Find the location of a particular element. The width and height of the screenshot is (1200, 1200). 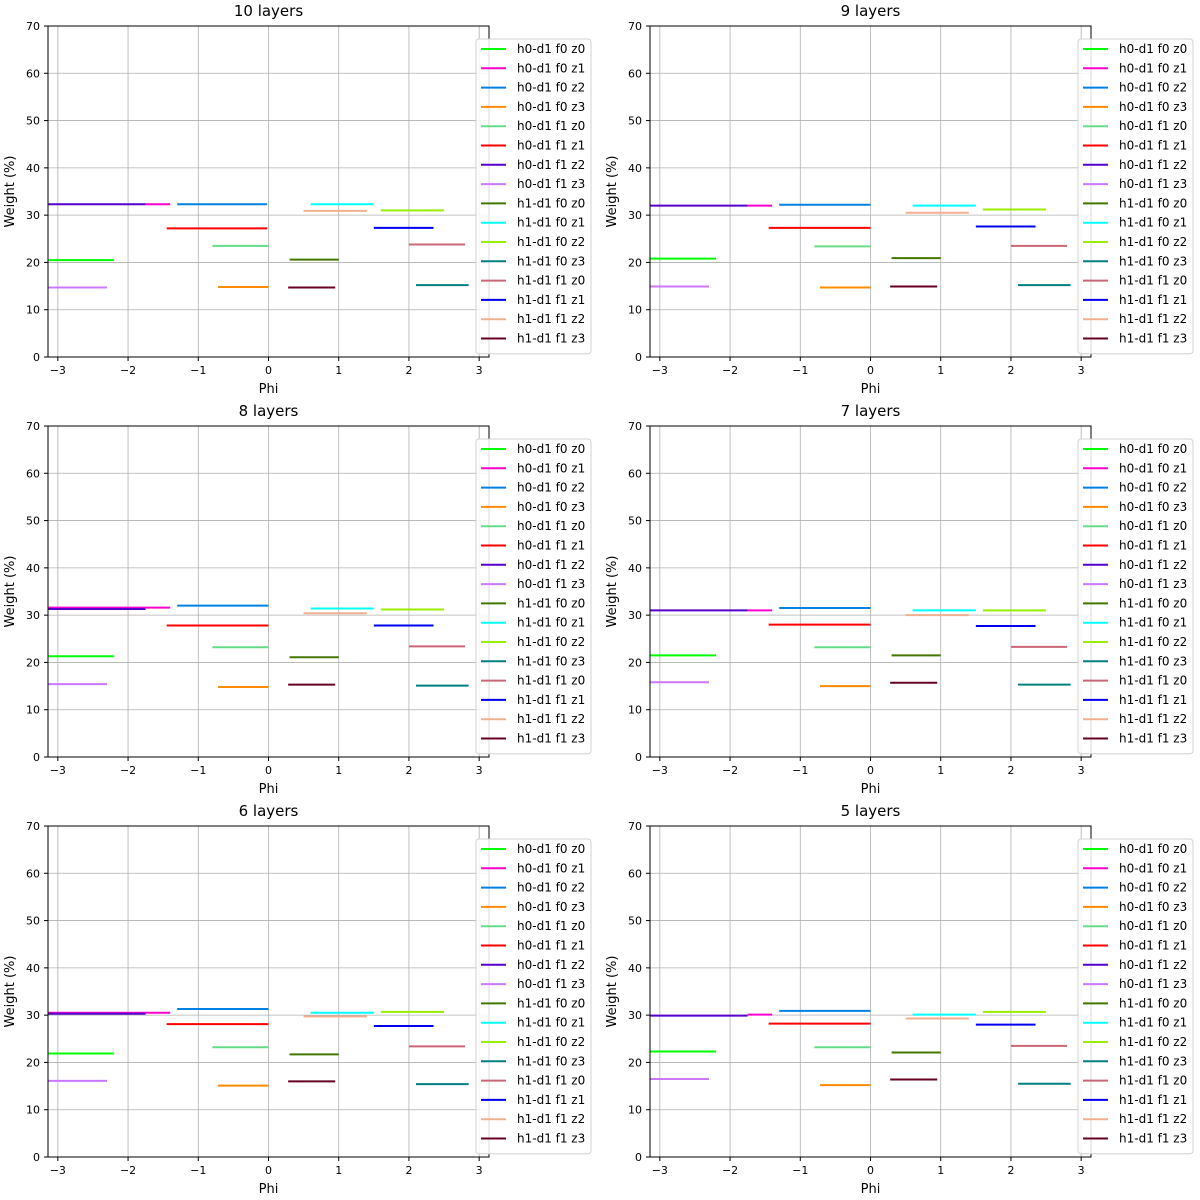

chart-title: 7 layers is located at coordinates (871, 411).